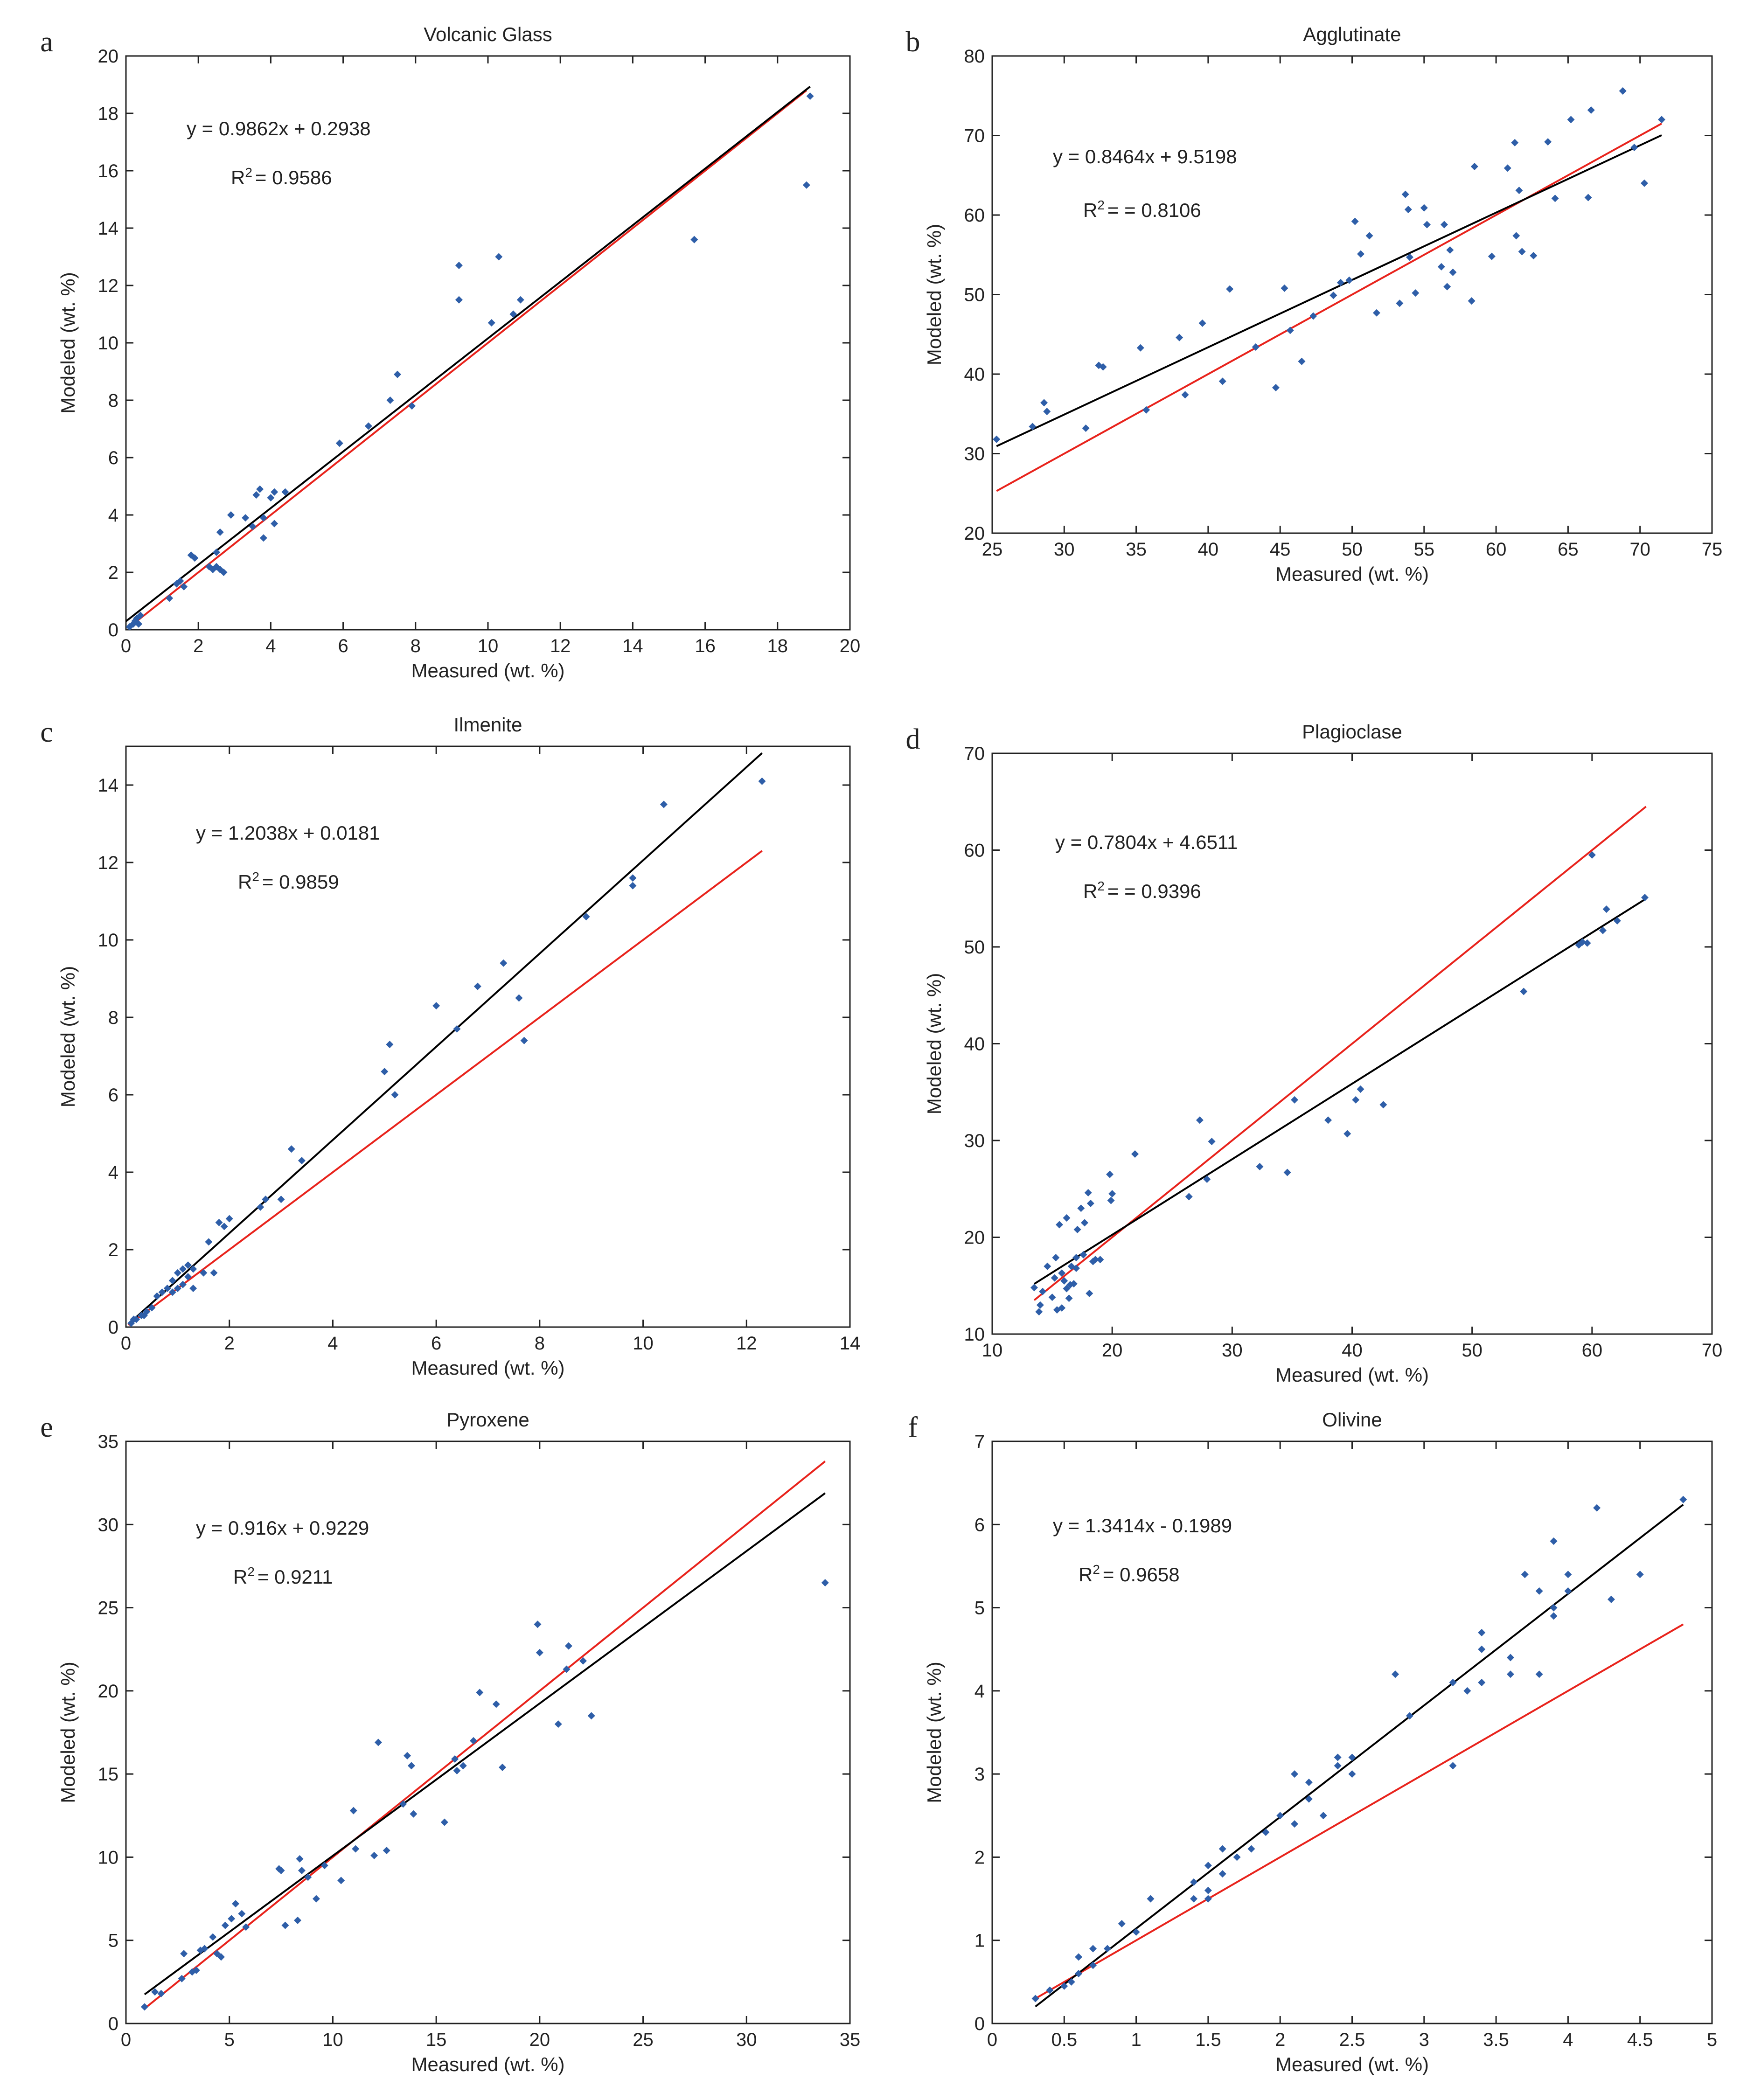 The height and width of the screenshot is (2100, 1754). What do you see at coordinates (850, 1343) in the screenshot?
I see `x-tick-label: 14` at bounding box center [850, 1343].